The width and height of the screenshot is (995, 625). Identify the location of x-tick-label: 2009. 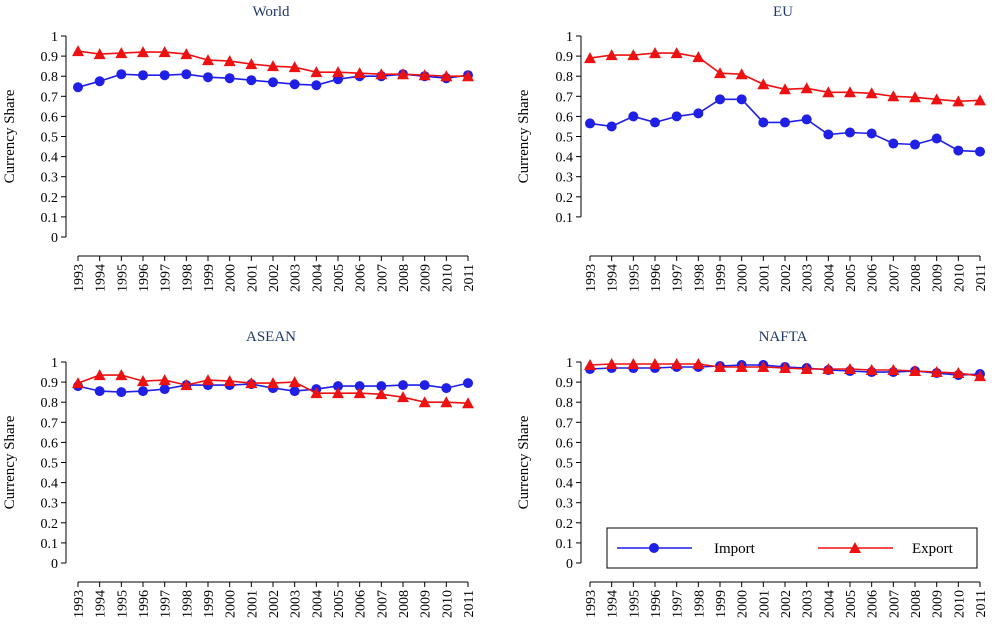
(938, 604).